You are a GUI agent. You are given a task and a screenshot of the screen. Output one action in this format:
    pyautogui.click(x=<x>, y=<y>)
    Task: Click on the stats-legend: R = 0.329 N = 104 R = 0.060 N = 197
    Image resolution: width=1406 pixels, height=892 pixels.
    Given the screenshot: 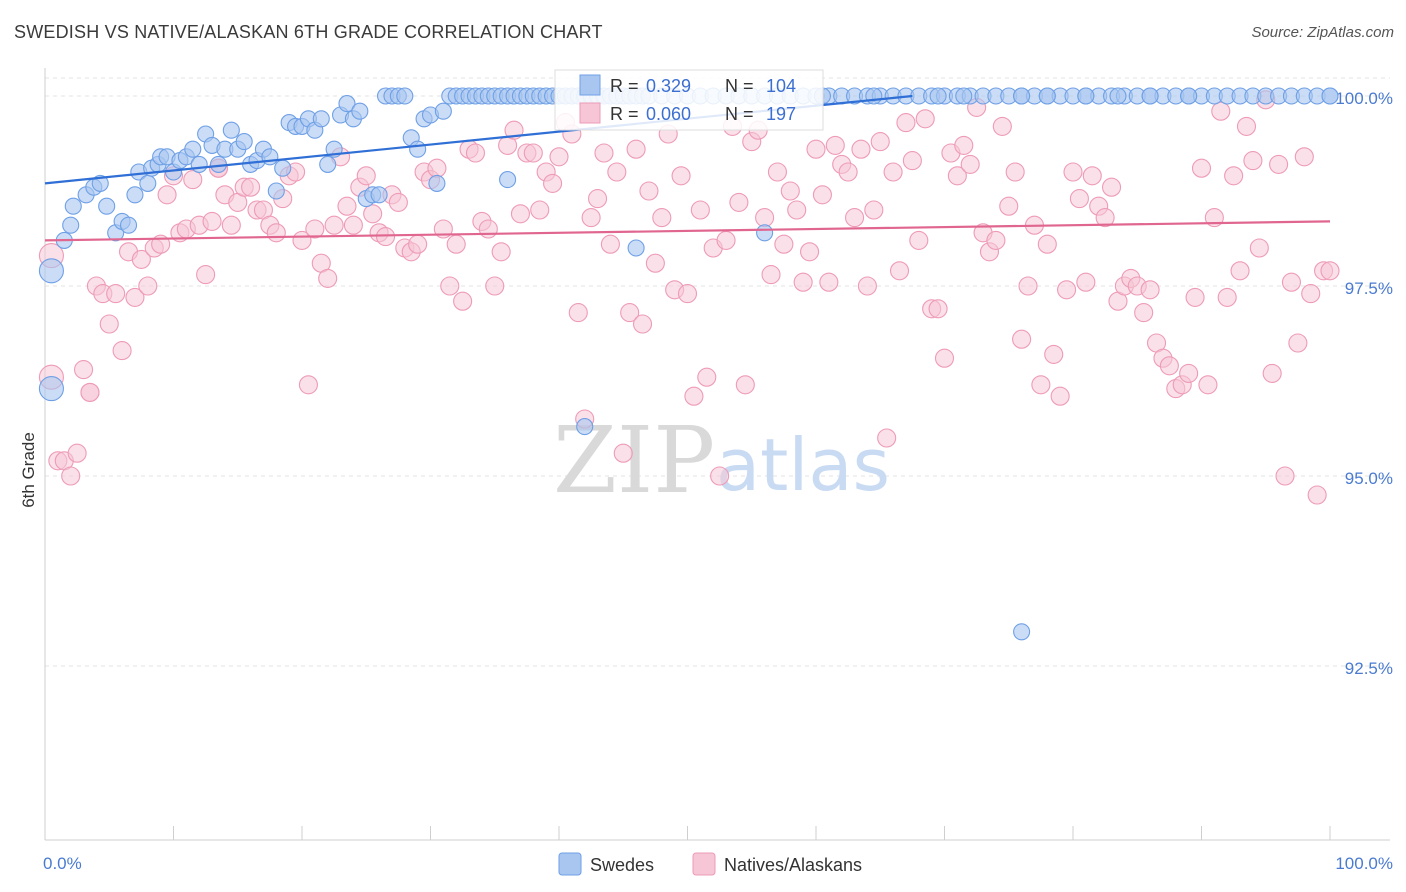 What is the action you would take?
    pyautogui.click(x=689, y=100)
    